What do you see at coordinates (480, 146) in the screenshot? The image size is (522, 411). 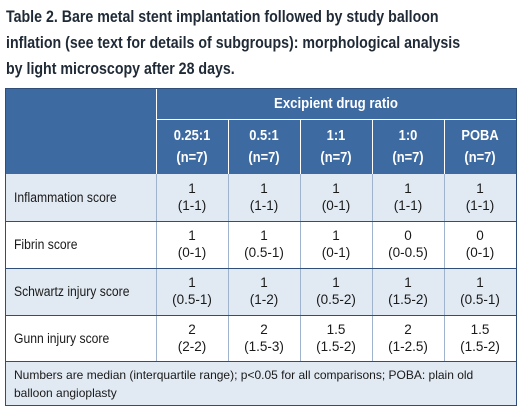 I see `column-header-poba: POBA (n=7)` at bounding box center [480, 146].